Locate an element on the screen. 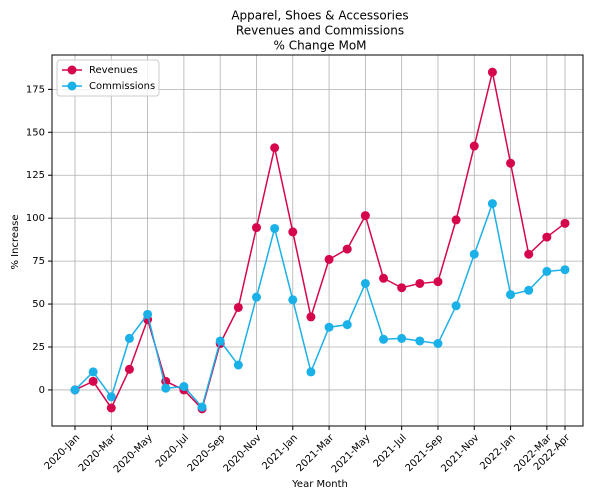 The image size is (600, 500). x-tick-label: 2020-Jul is located at coordinates (172, 450).